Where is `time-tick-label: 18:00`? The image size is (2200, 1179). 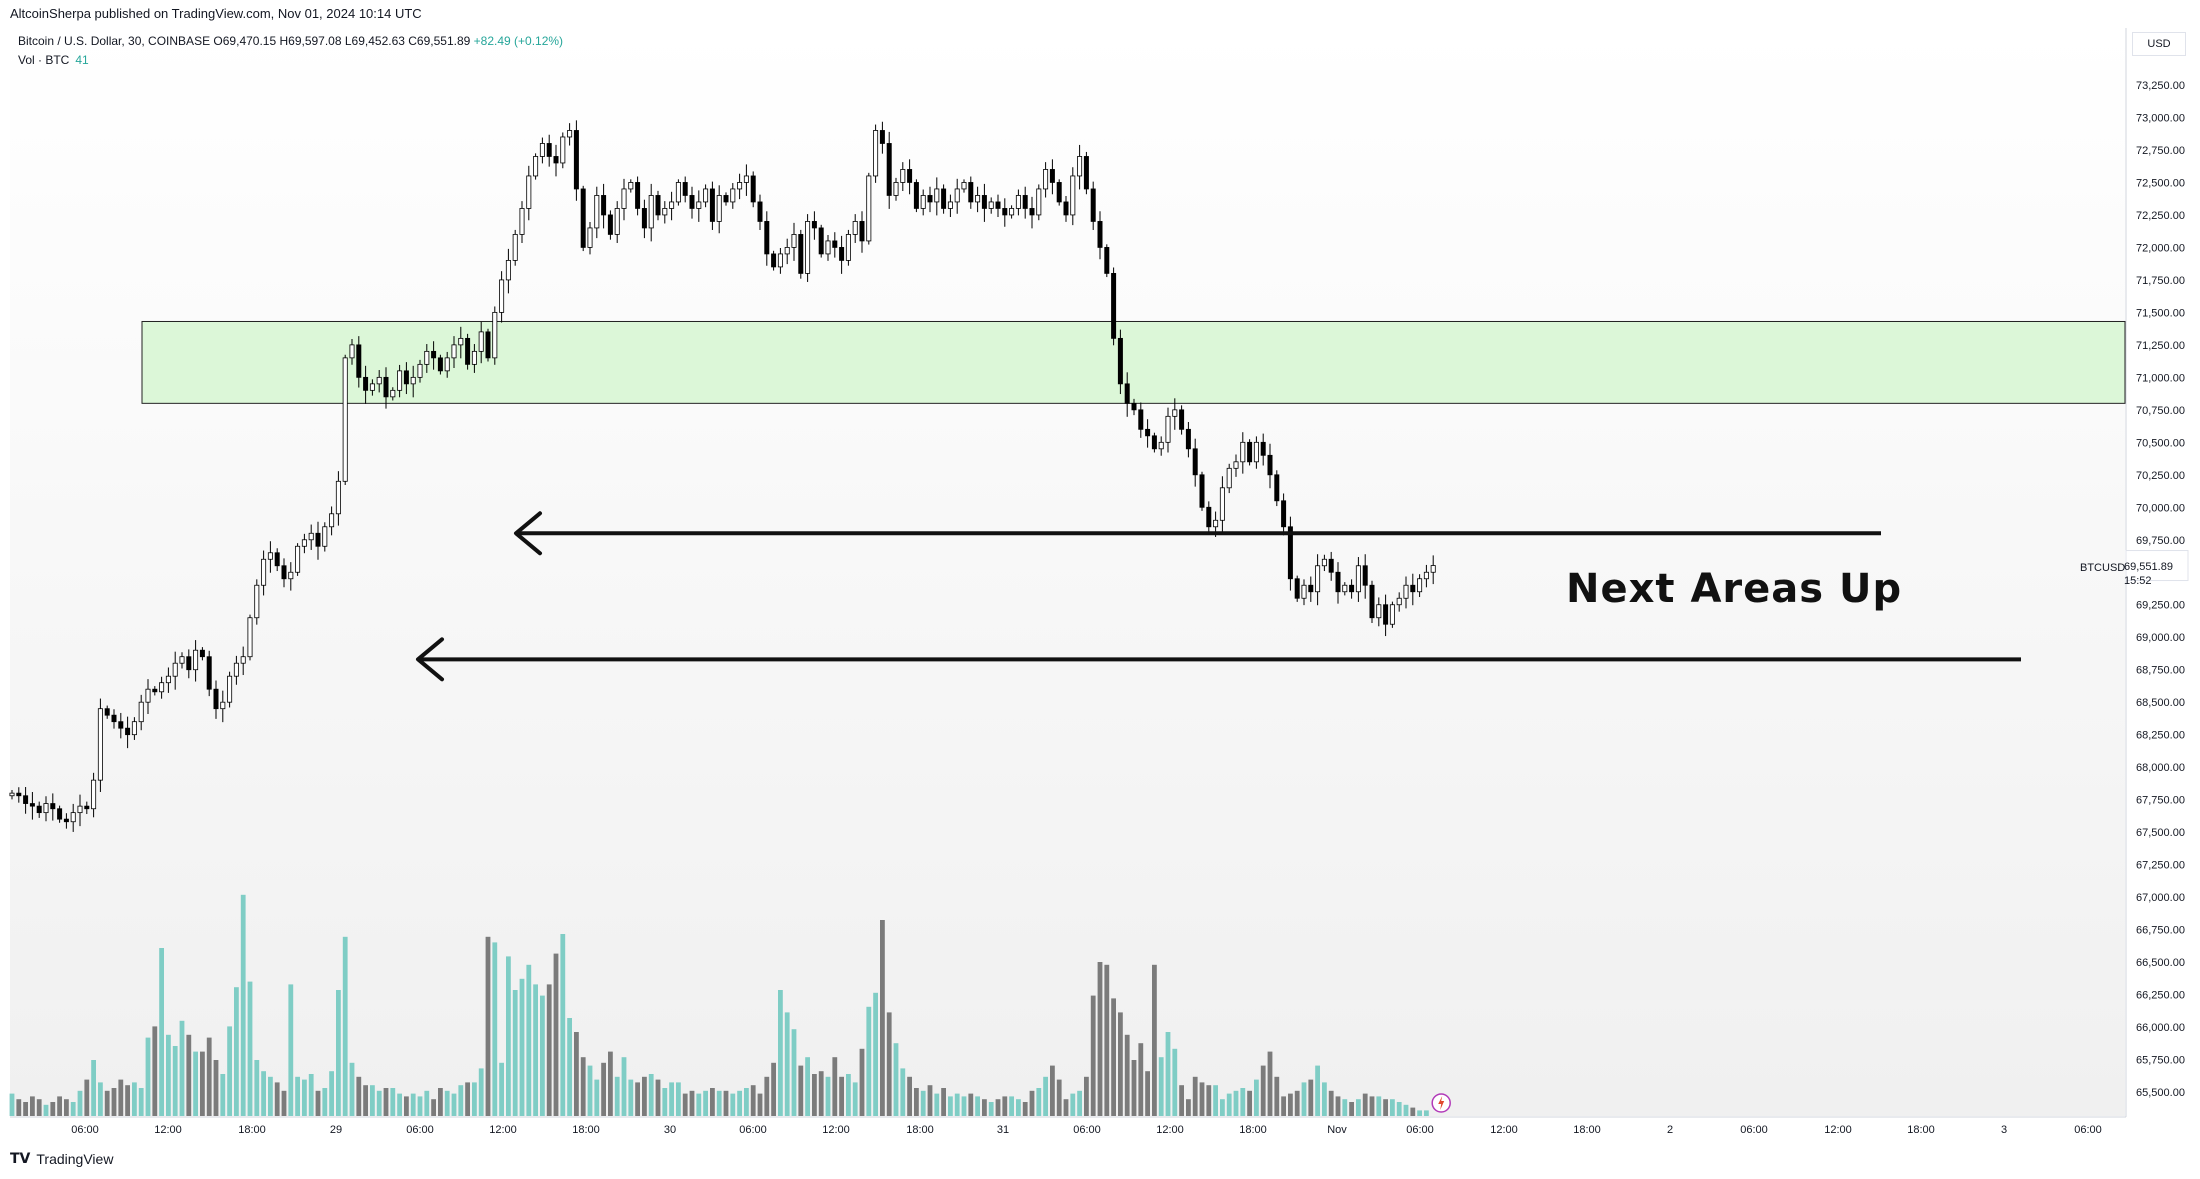
time-tick-label: 18:00 is located at coordinates (586, 1130).